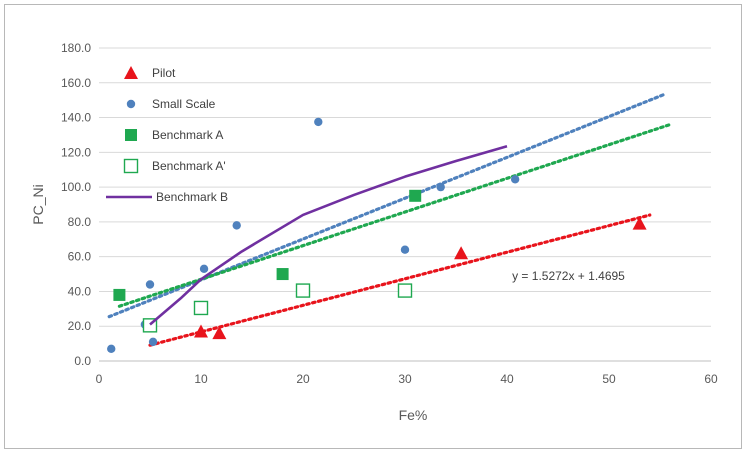  I want to click on y-tick-label: 120.0, so click(76, 152).